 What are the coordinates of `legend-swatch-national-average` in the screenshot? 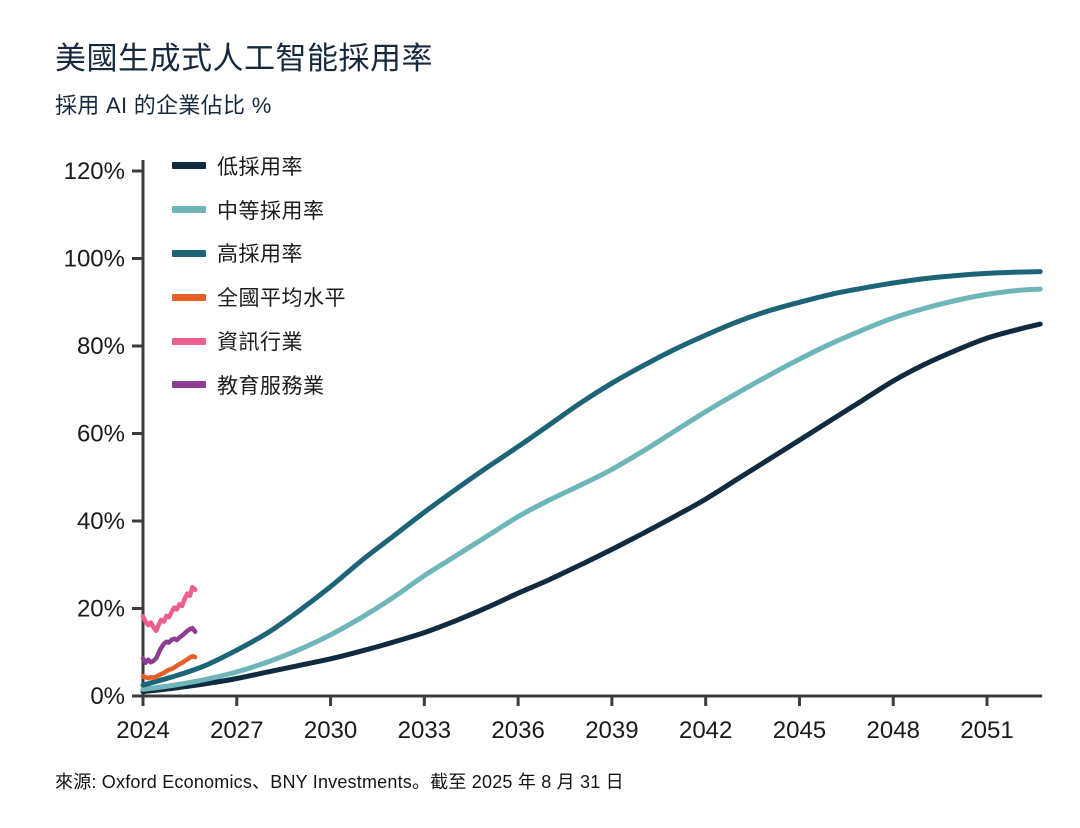 It's located at (189, 297).